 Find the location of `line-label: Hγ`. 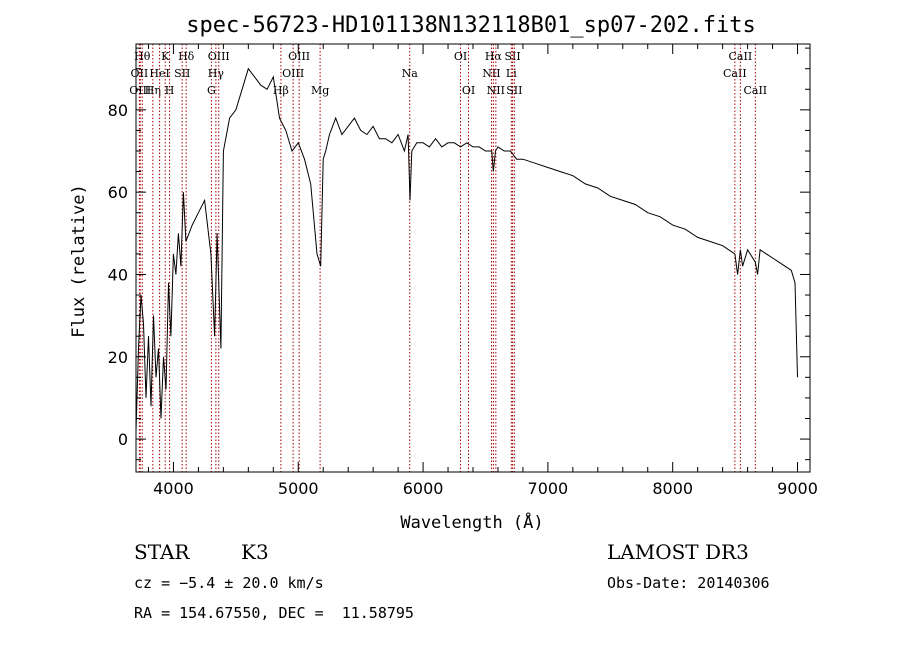

line-label: Hγ is located at coordinates (216, 73).